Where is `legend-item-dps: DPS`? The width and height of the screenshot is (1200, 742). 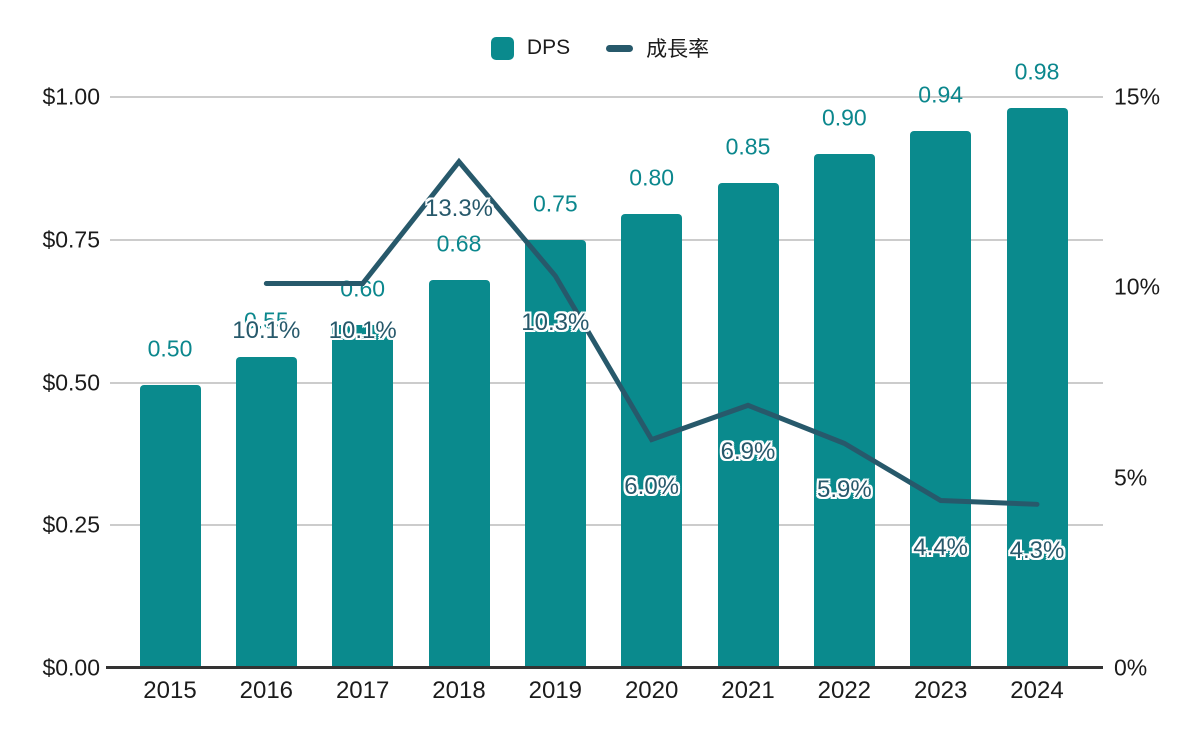
legend-item-dps: DPS is located at coordinates (530, 48).